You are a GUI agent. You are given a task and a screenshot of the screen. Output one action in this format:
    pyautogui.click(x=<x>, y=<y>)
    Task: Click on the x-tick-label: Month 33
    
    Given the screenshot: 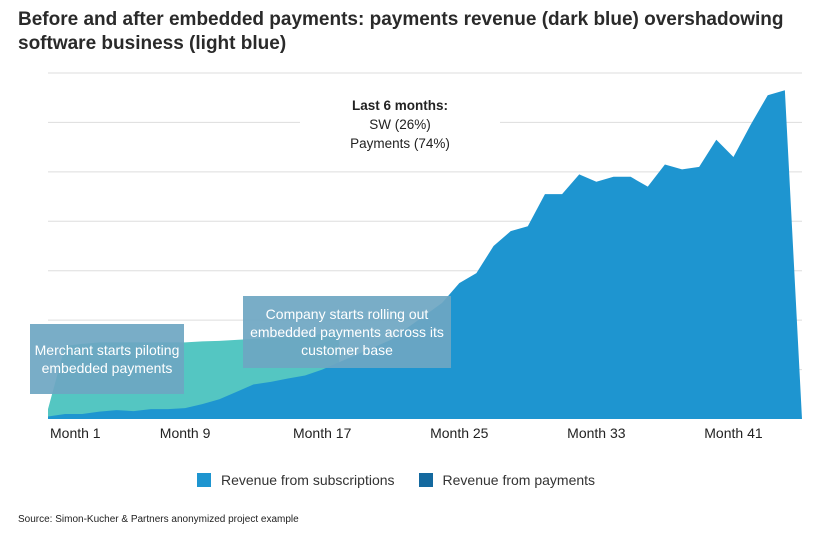 What is the action you would take?
    pyautogui.click(x=596, y=433)
    